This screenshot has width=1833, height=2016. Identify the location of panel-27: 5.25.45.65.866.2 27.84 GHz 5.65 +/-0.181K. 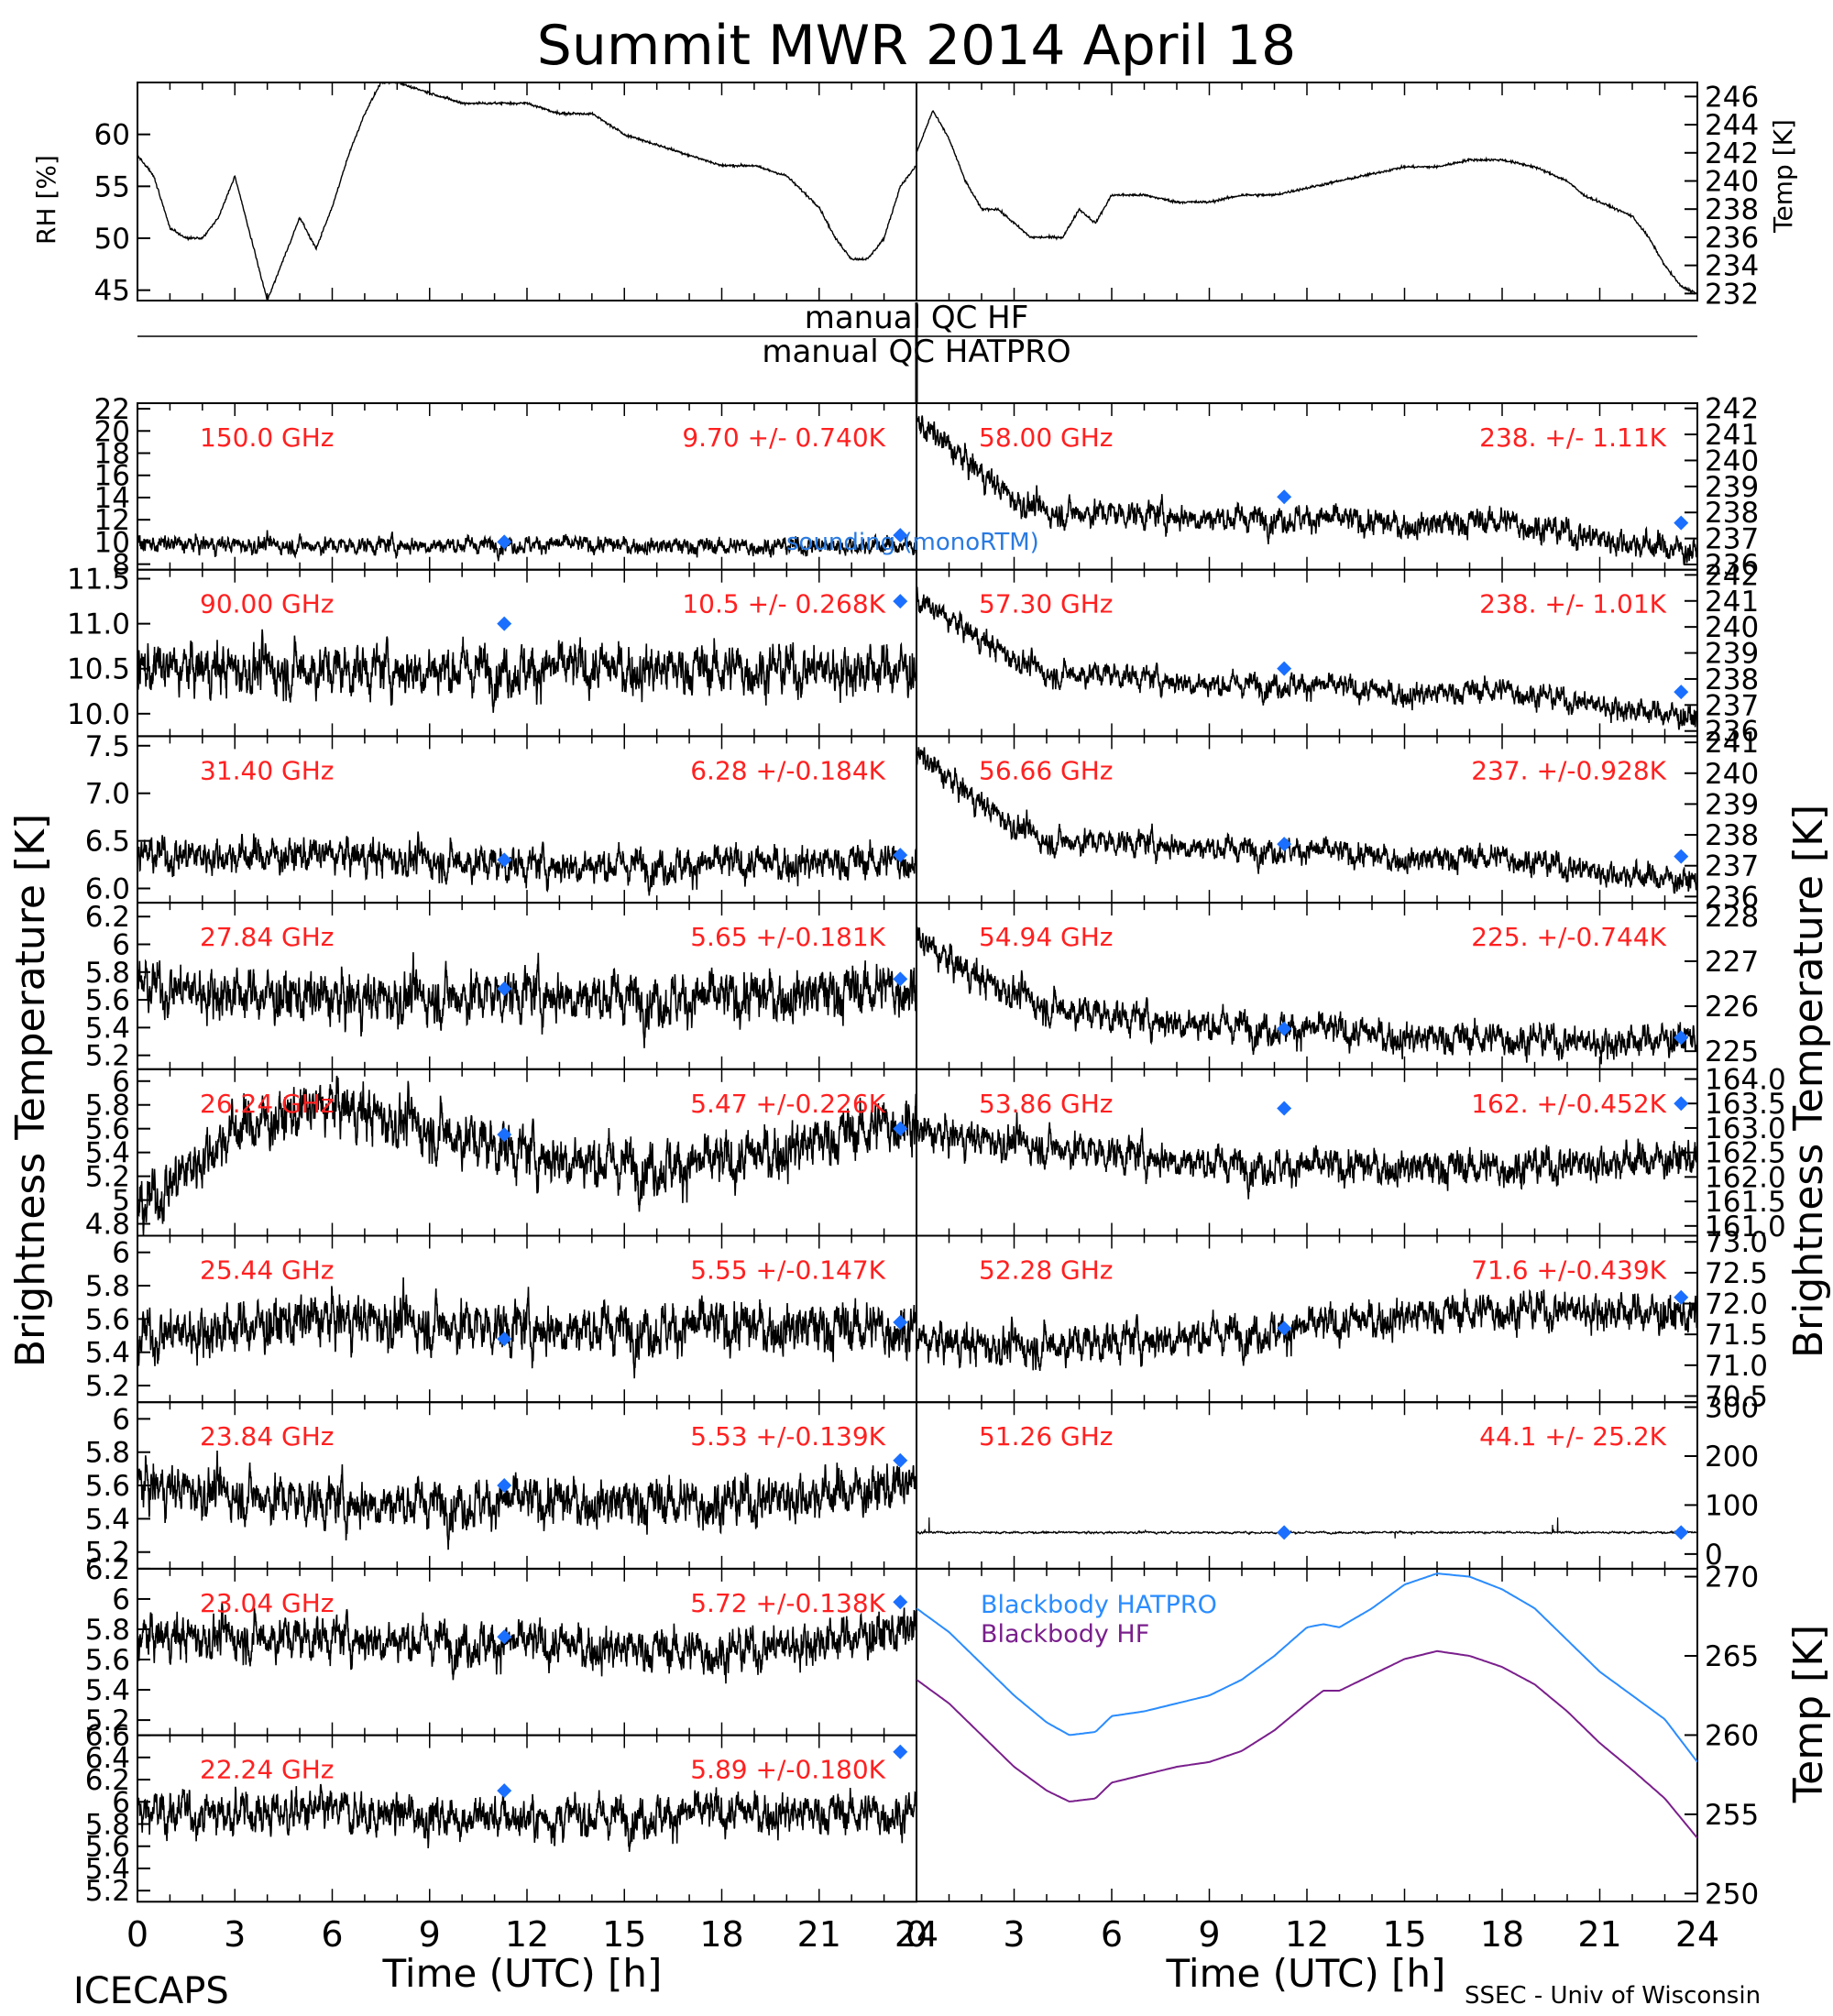
(501, 987).